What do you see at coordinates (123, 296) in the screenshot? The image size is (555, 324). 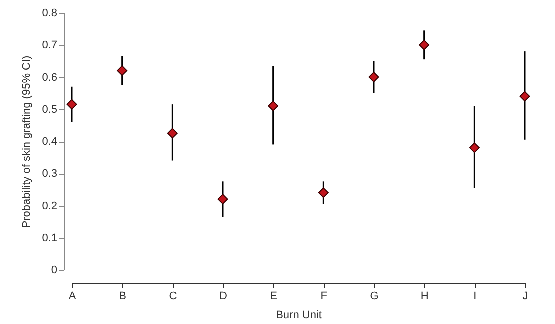 I see `x-tick-label: B` at bounding box center [123, 296].